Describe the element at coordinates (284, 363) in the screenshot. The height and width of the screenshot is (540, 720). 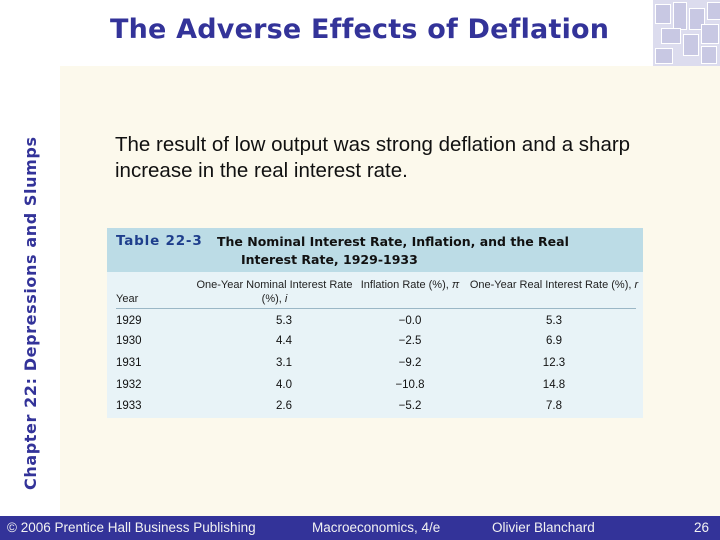
I see `cell-nominal: 3.1` at that location.